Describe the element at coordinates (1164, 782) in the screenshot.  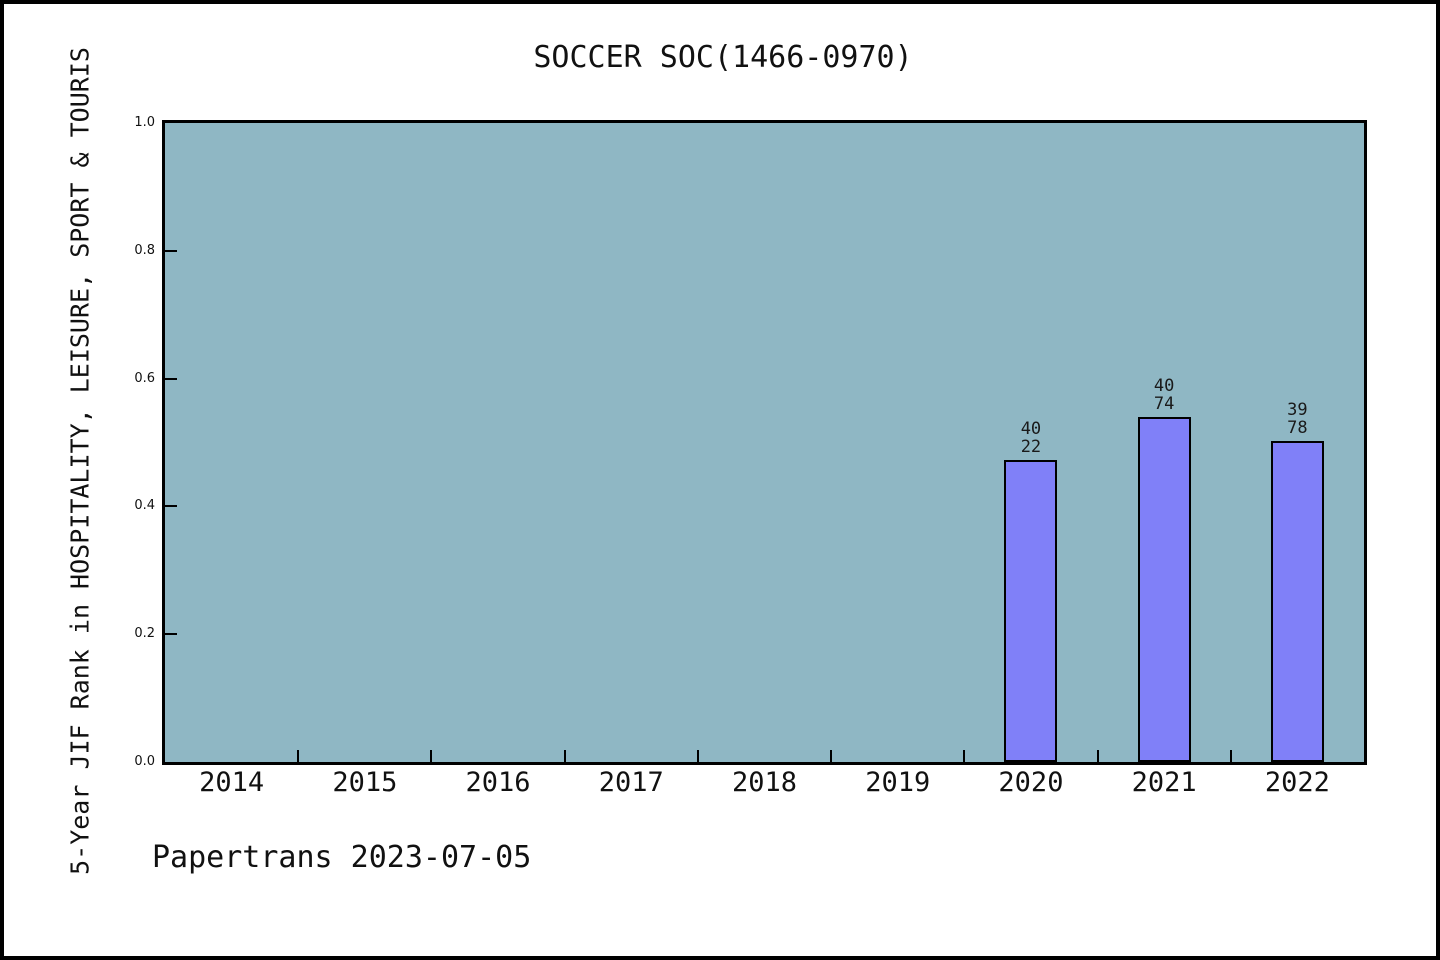
I see `x-tick-label: 2021` at that location.